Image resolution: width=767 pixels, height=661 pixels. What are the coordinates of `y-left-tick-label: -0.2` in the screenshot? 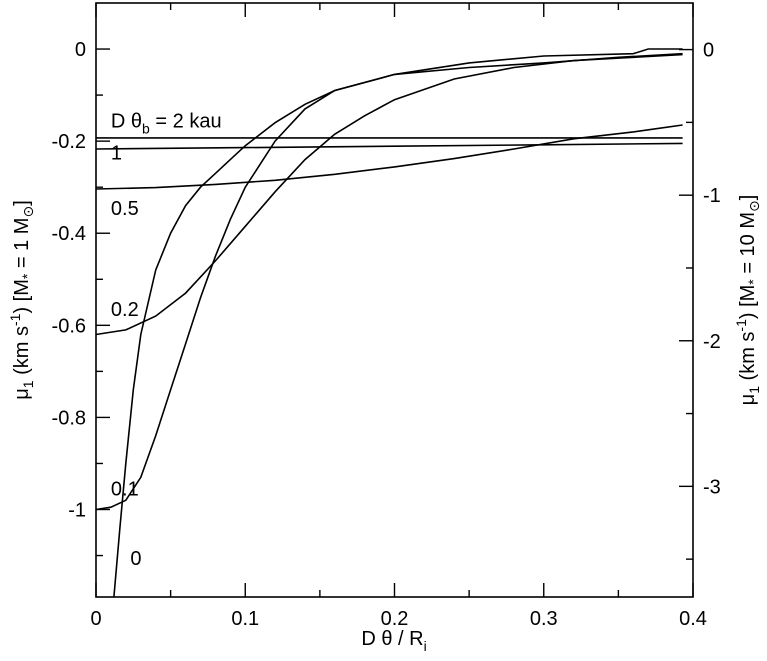 It's located at (69, 142).